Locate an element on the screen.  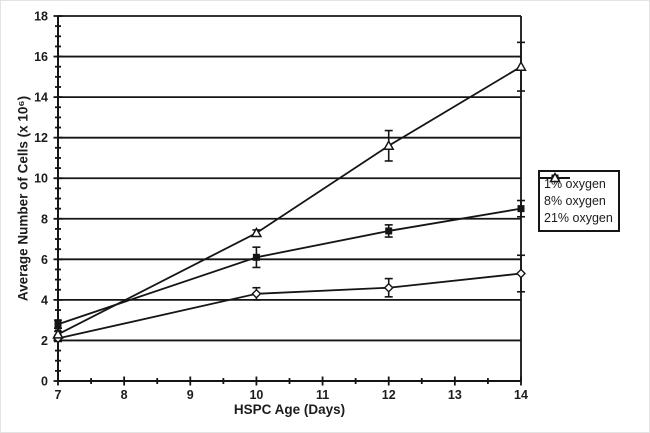
x-tick-label: 14 is located at coordinates (521, 395).